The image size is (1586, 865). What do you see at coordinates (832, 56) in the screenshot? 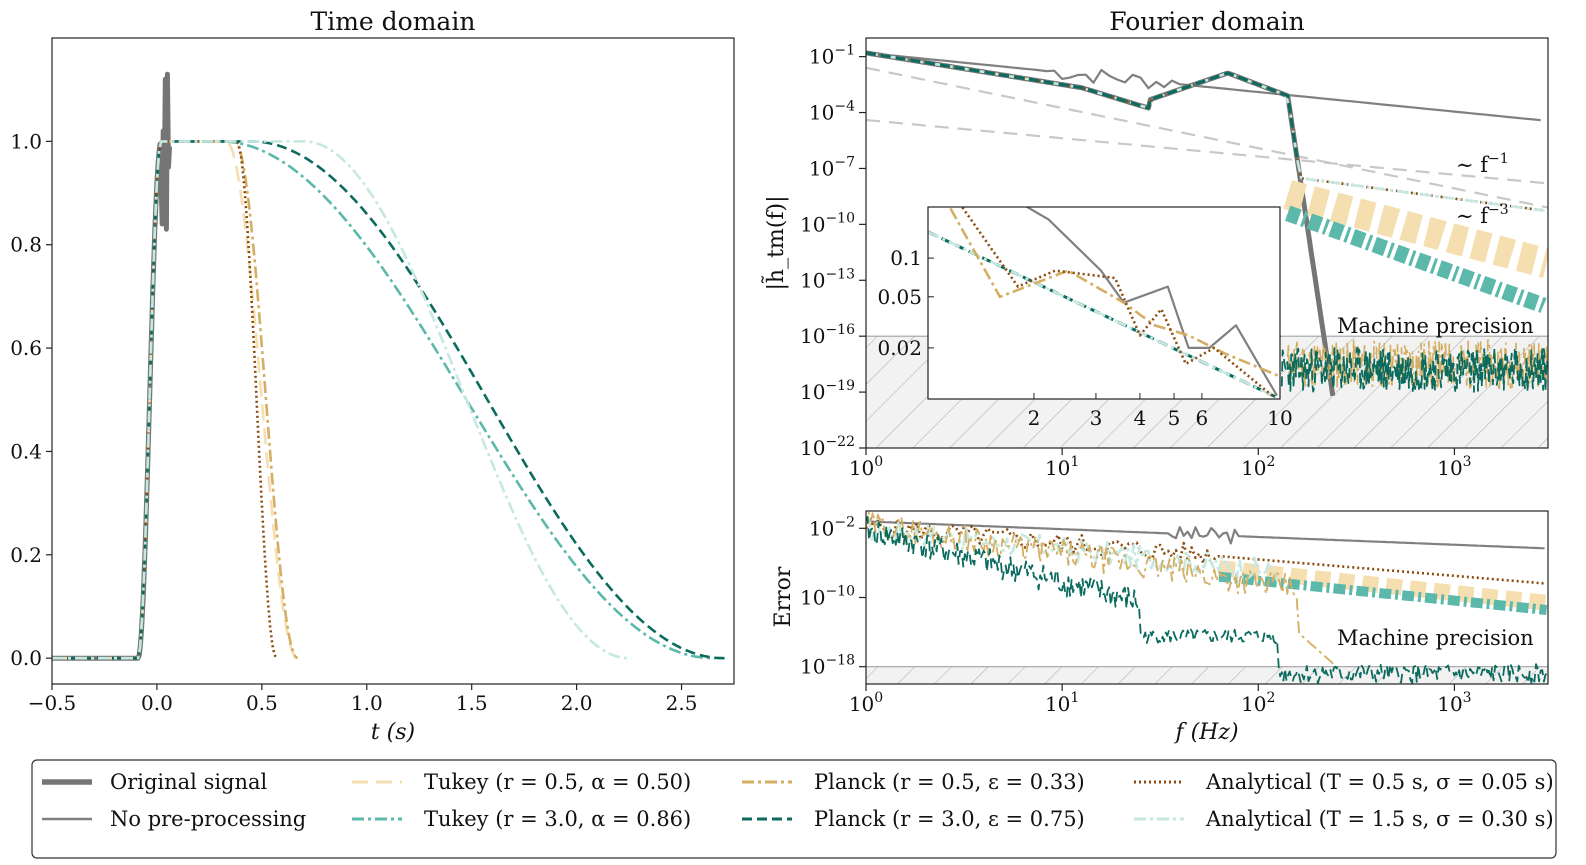
I see `fourier-ytick-label: 10⁻¹` at bounding box center [832, 56].